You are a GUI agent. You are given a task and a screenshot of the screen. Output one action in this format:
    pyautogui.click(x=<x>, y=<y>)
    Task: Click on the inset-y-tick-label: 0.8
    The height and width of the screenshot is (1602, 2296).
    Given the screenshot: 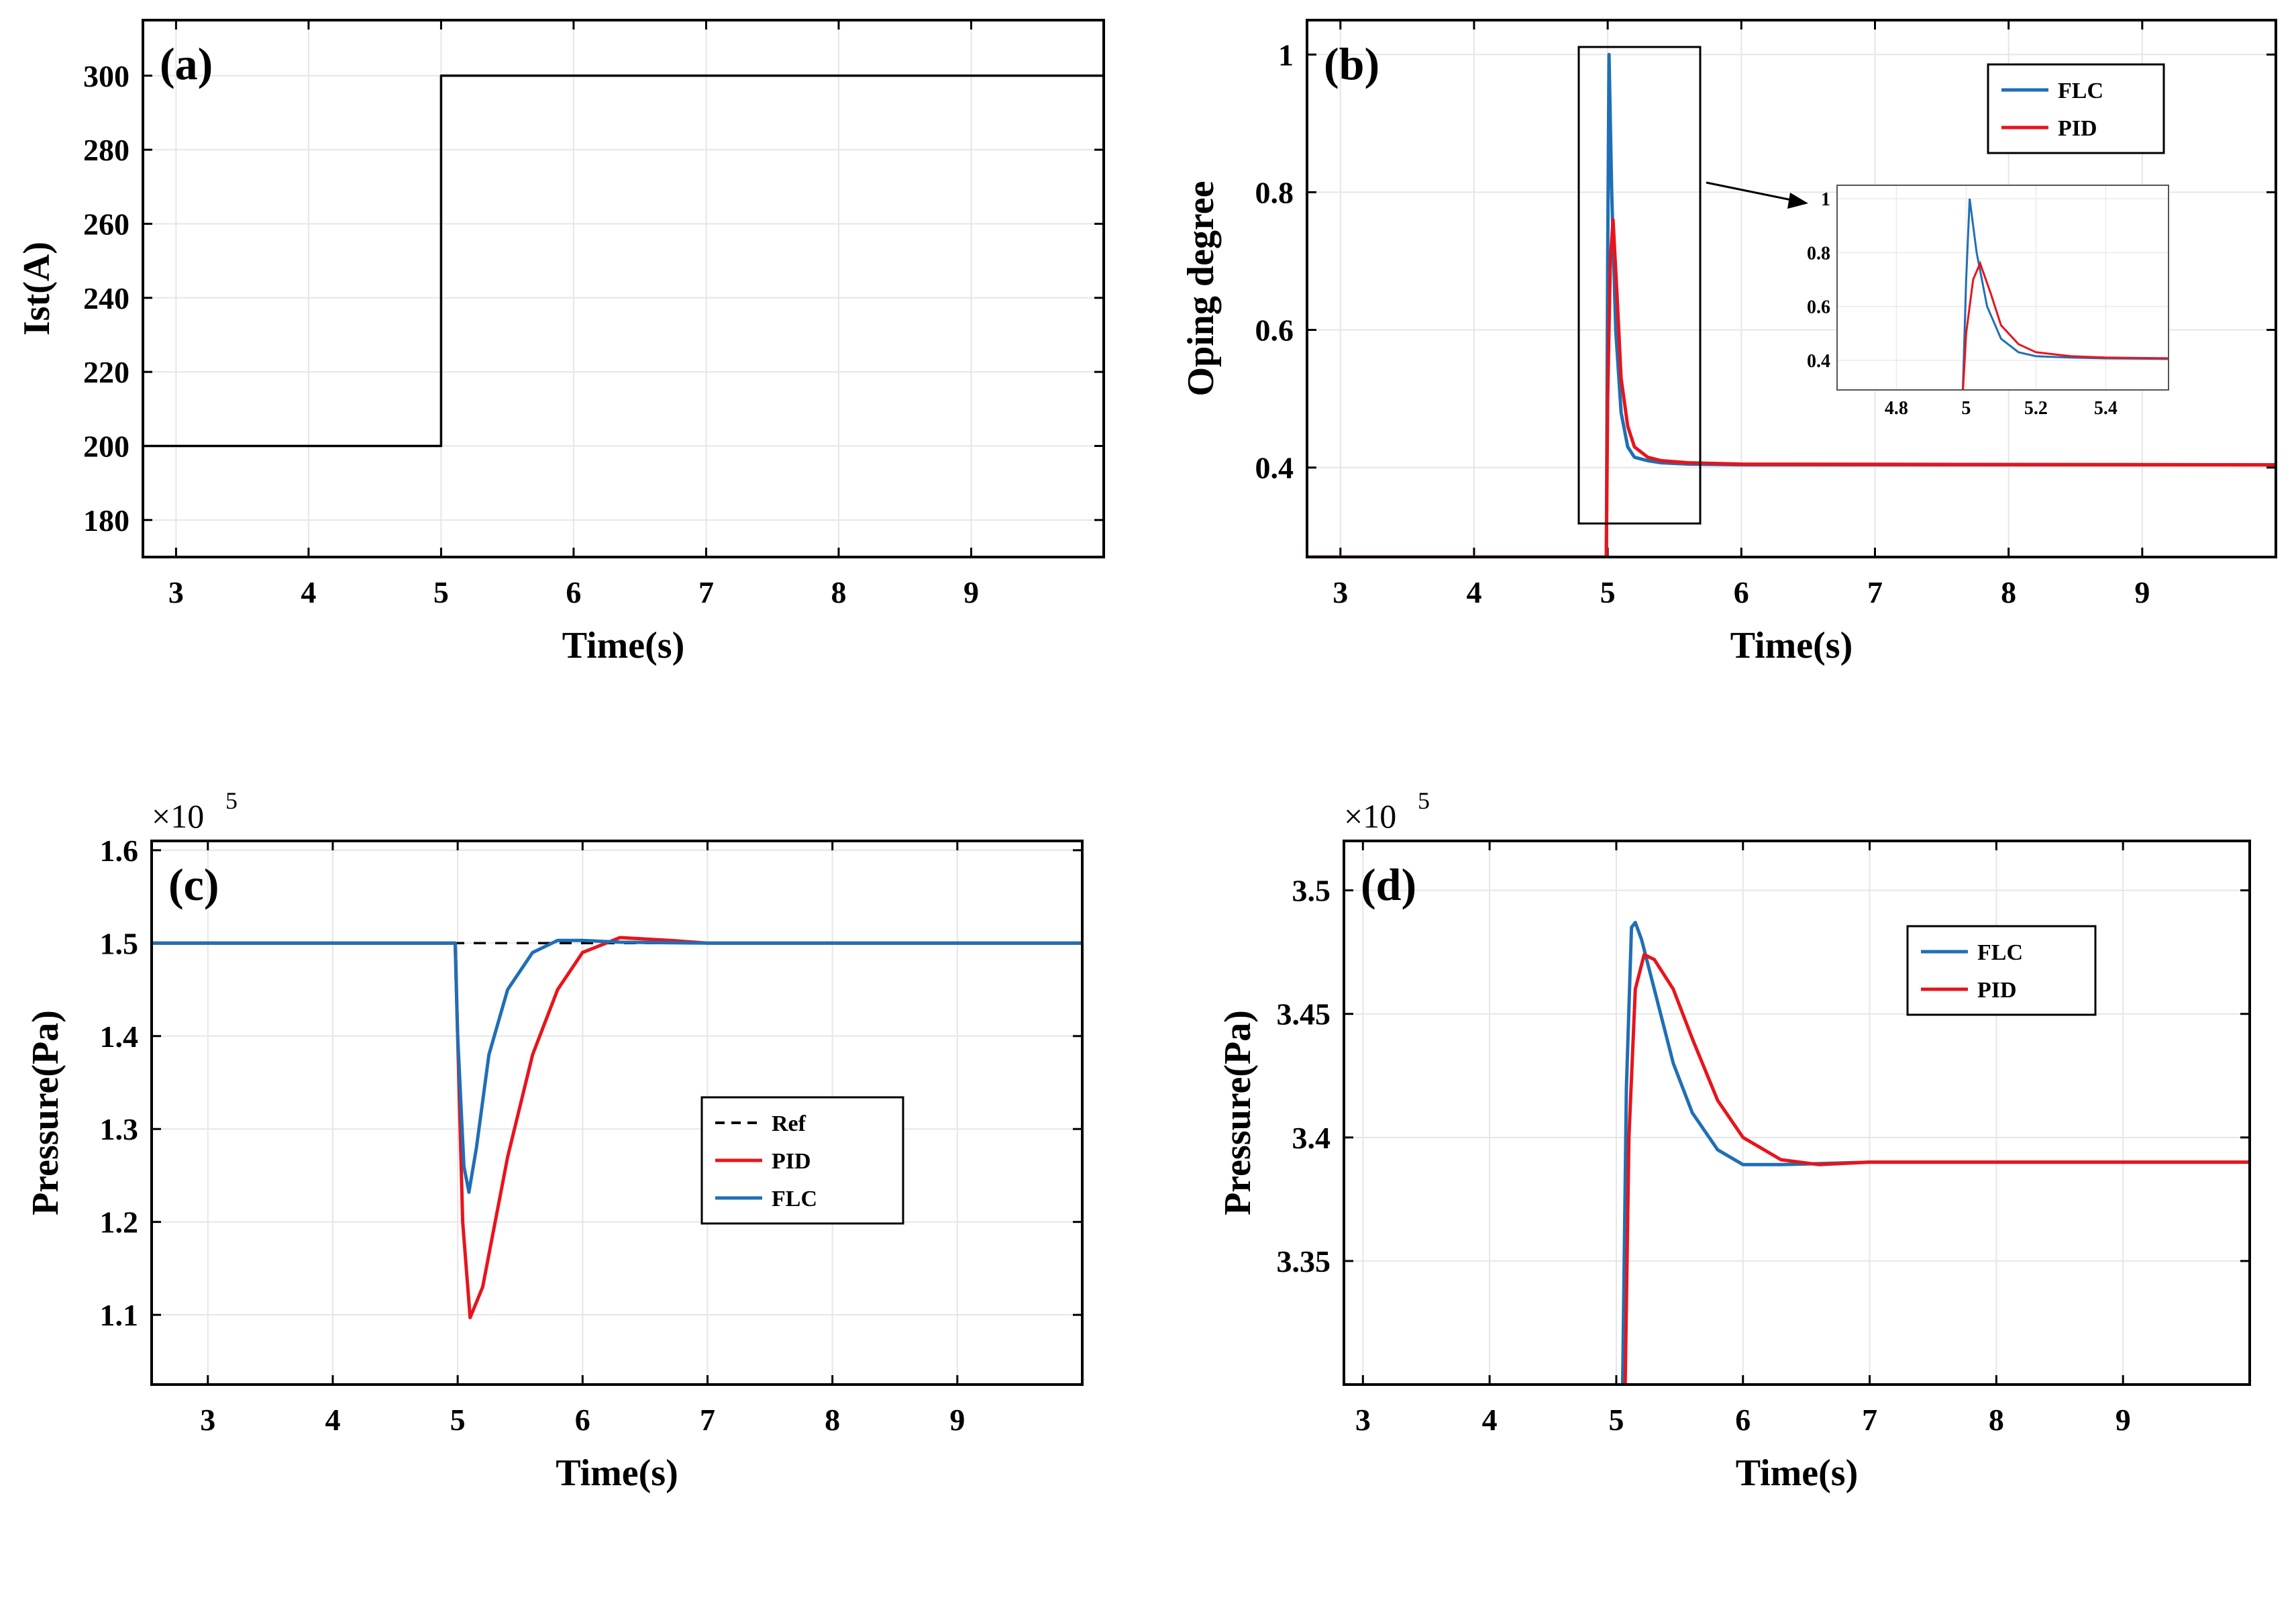 What is the action you would take?
    pyautogui.click(x=1818, y=253)
    